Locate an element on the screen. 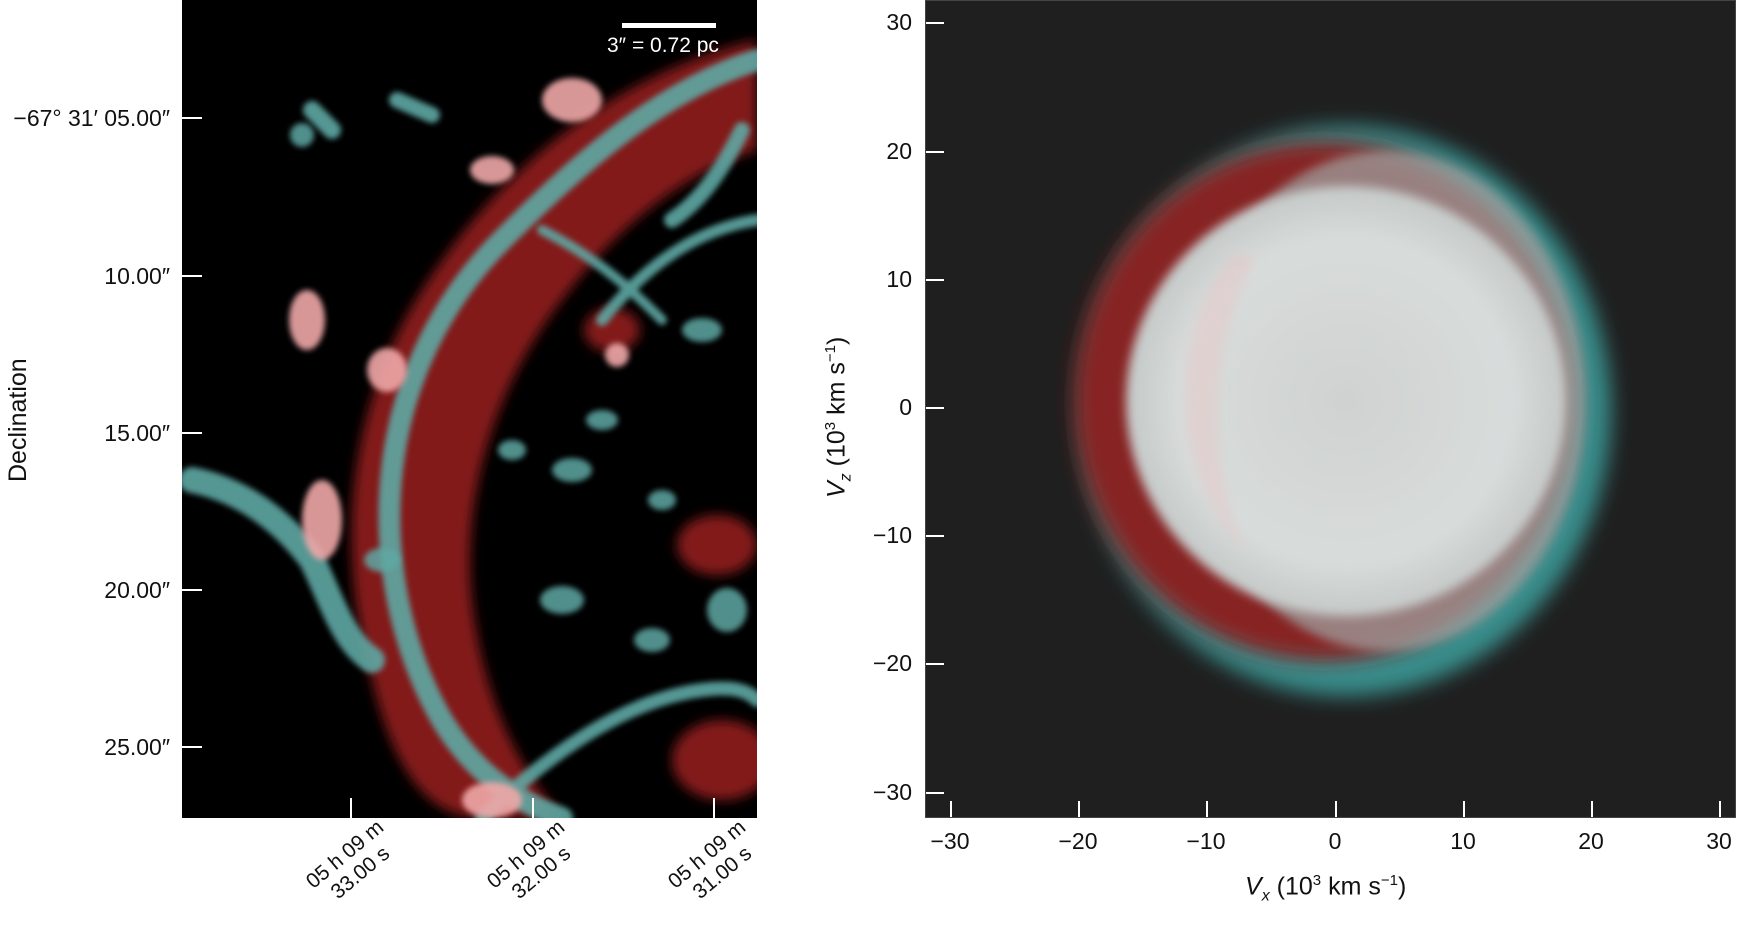 The width and height of the screenshot is (1744, 927). vz-tick-label: −20 is located at coordinates (892, 663).